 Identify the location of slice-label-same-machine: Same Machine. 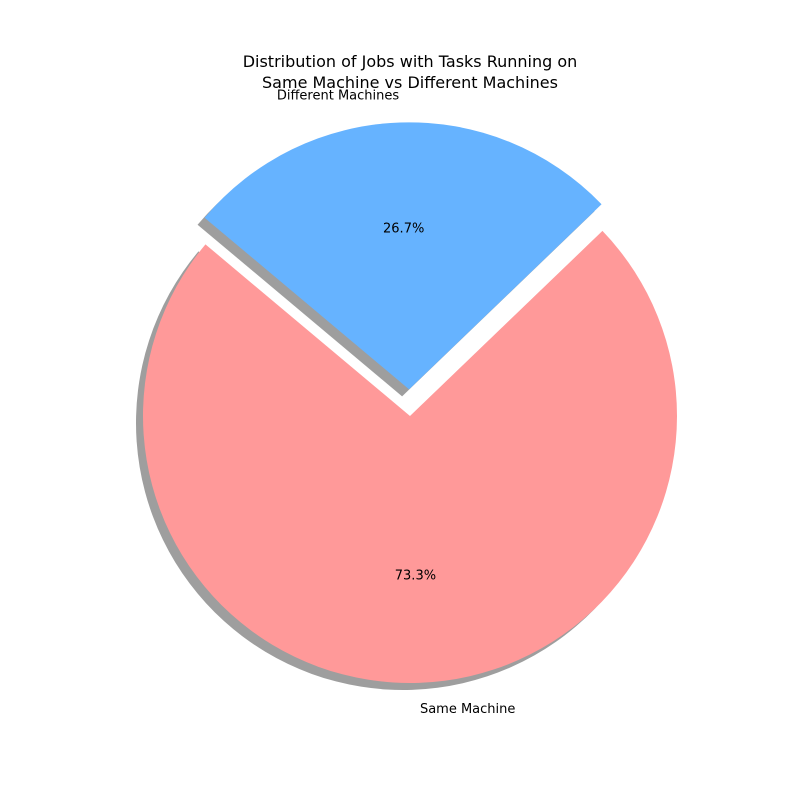
(467, 709).